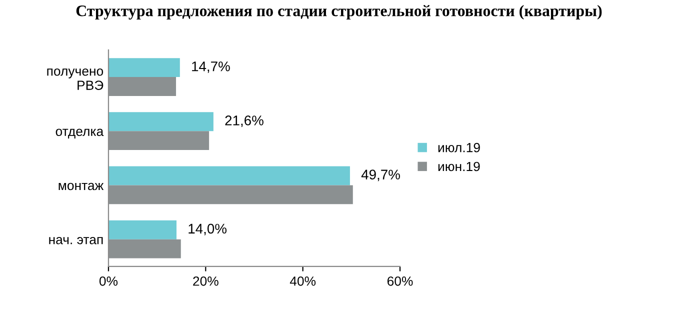 The height and width of the screenshot is (333, 678). I want to click on y-tick-label: отделка, so click(80, 133).